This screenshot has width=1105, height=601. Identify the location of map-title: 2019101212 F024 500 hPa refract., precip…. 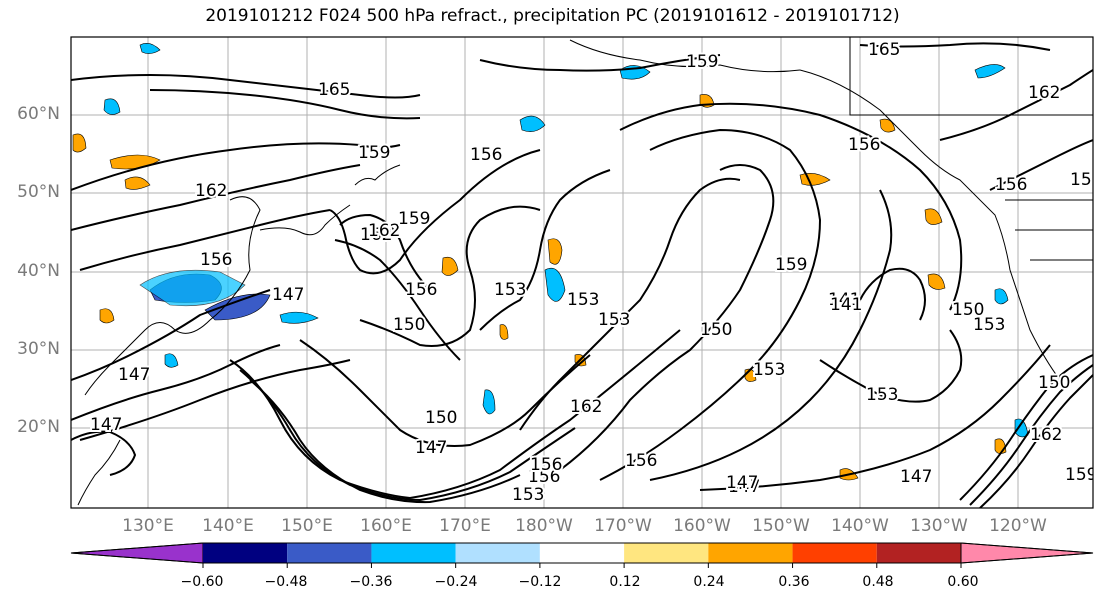
(552, 16).